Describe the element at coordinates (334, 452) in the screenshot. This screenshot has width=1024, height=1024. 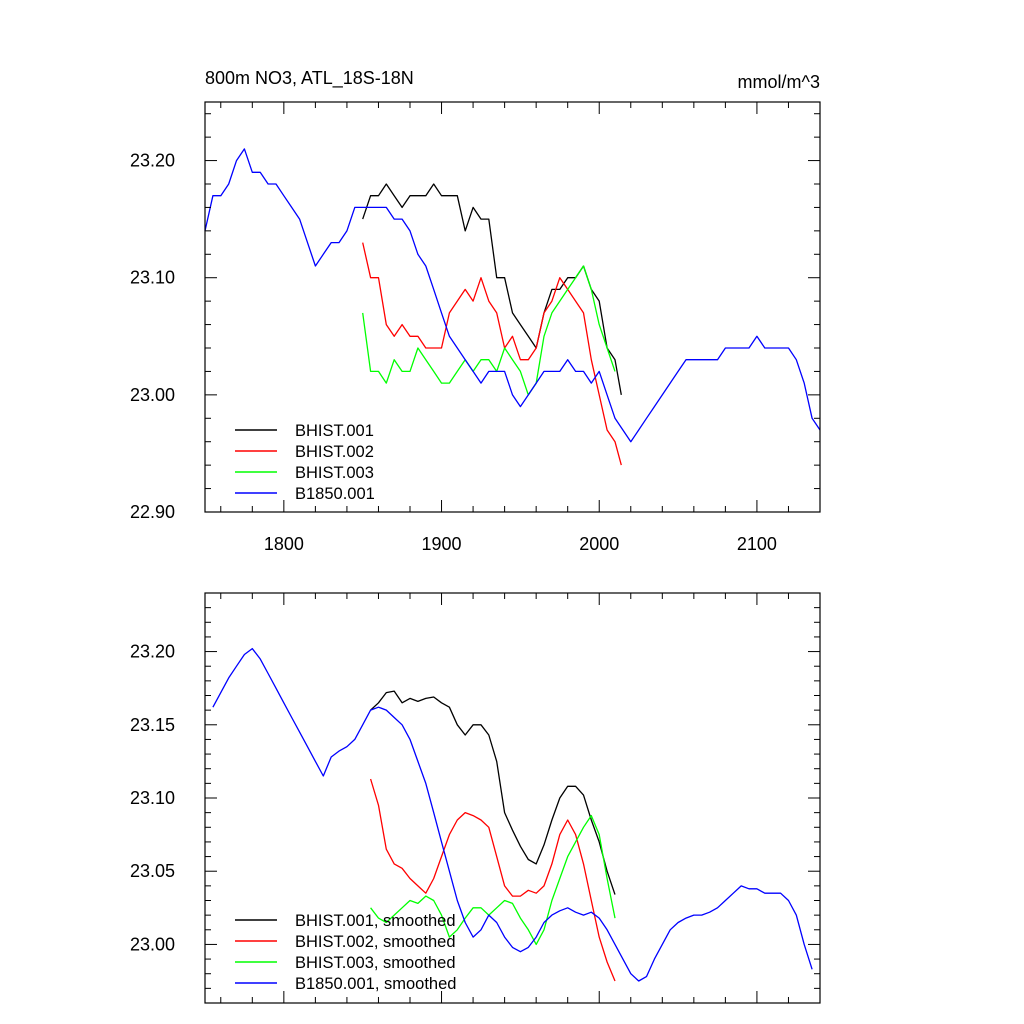
I see `legend-label: BHIST.002` at that location.